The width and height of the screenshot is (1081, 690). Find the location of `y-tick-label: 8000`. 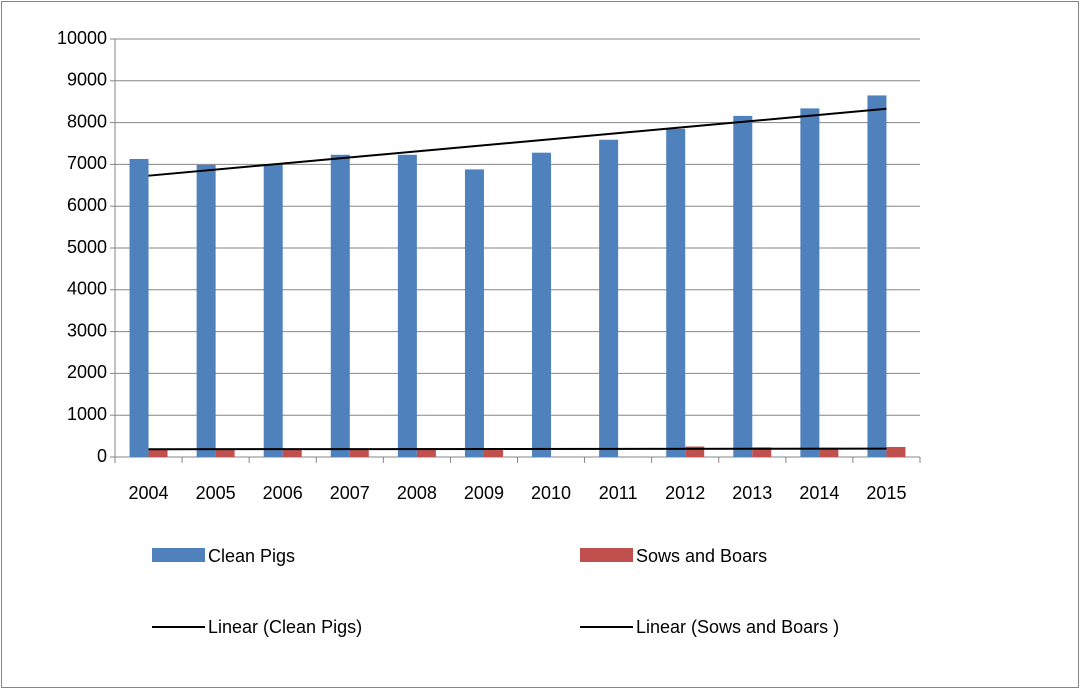

y-tick-label: 8000 is located at coordinates (87, 121).